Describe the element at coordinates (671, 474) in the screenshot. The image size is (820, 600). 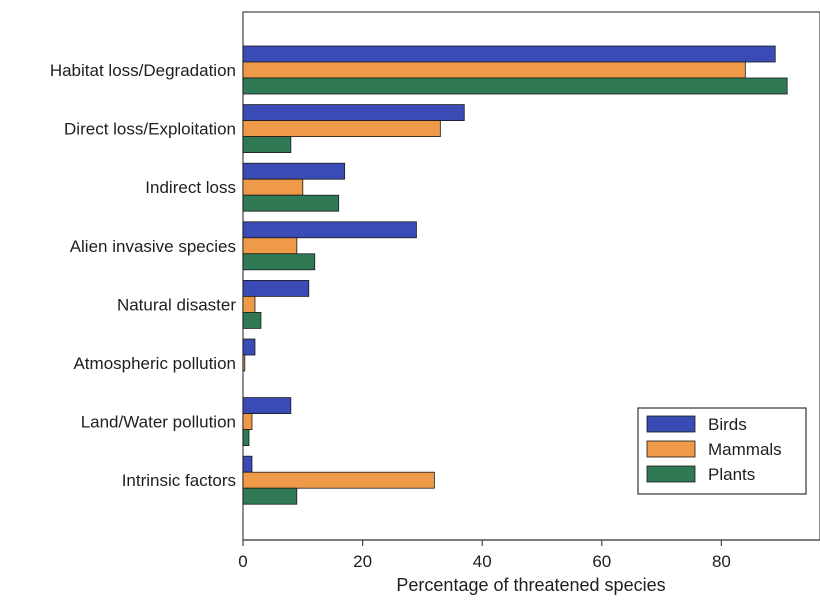
I see `legend-swatch-plants` at that location.